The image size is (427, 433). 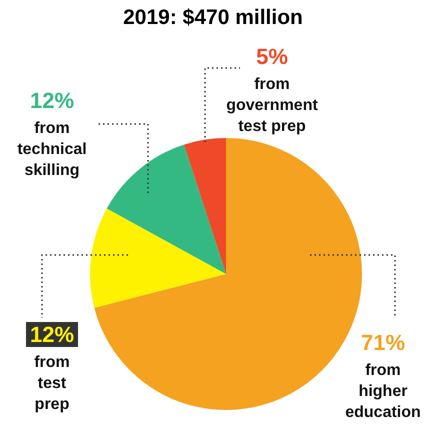 What do you see at coordinates (213, 17) in the screenshot?
I see `chart-title: 2019: $470 million` at bounding box center [213, 17].